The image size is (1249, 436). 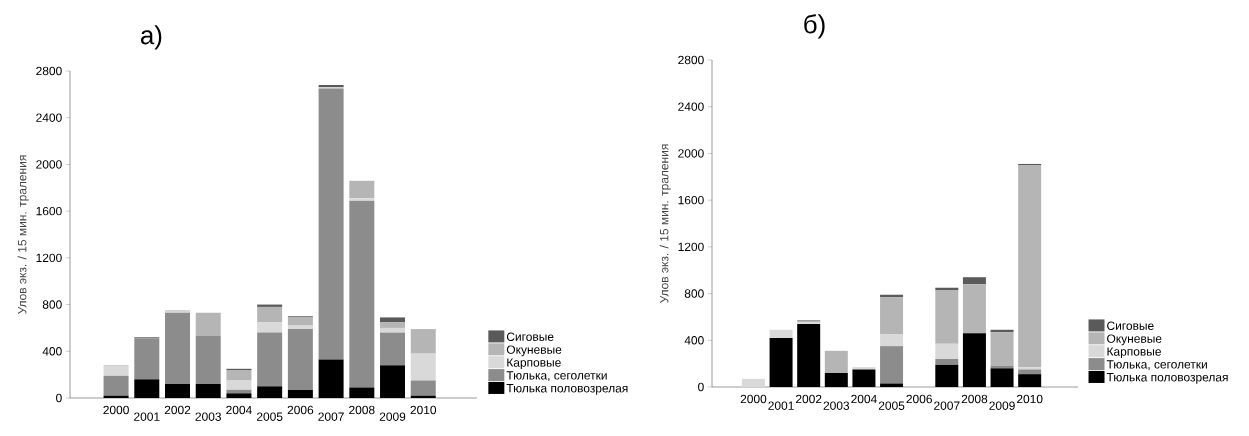 I want to click on chart-title: б), so click(x=814, y=26).